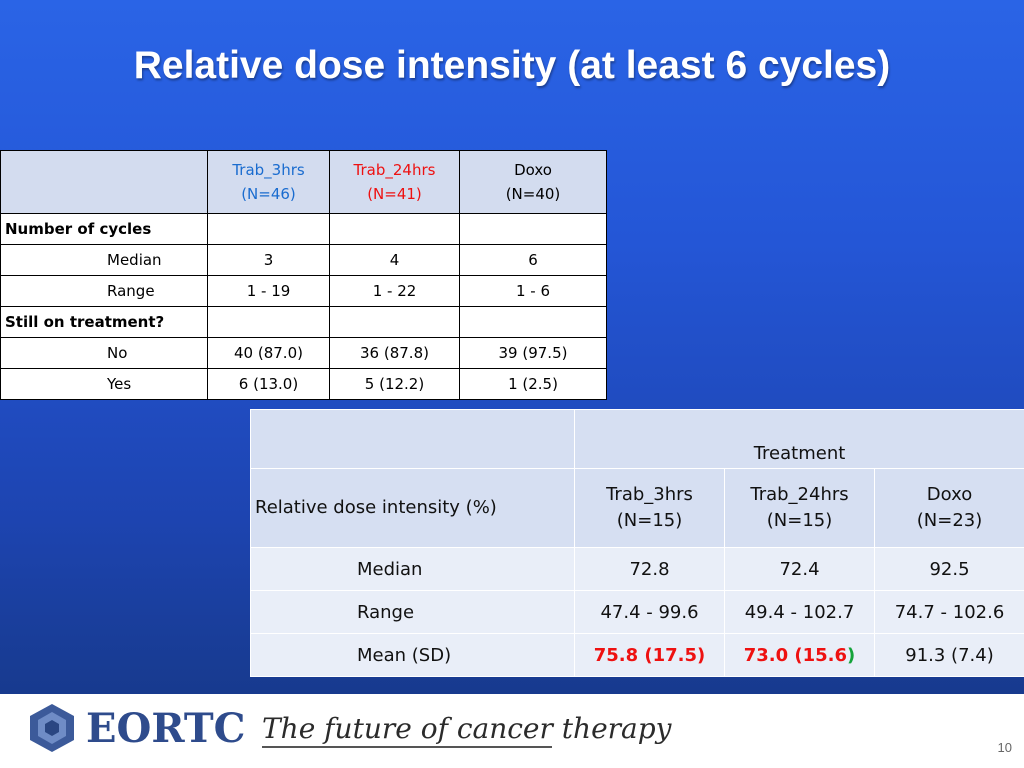  I want to click on table-cell: 39 (97.5), so click(533, 353).